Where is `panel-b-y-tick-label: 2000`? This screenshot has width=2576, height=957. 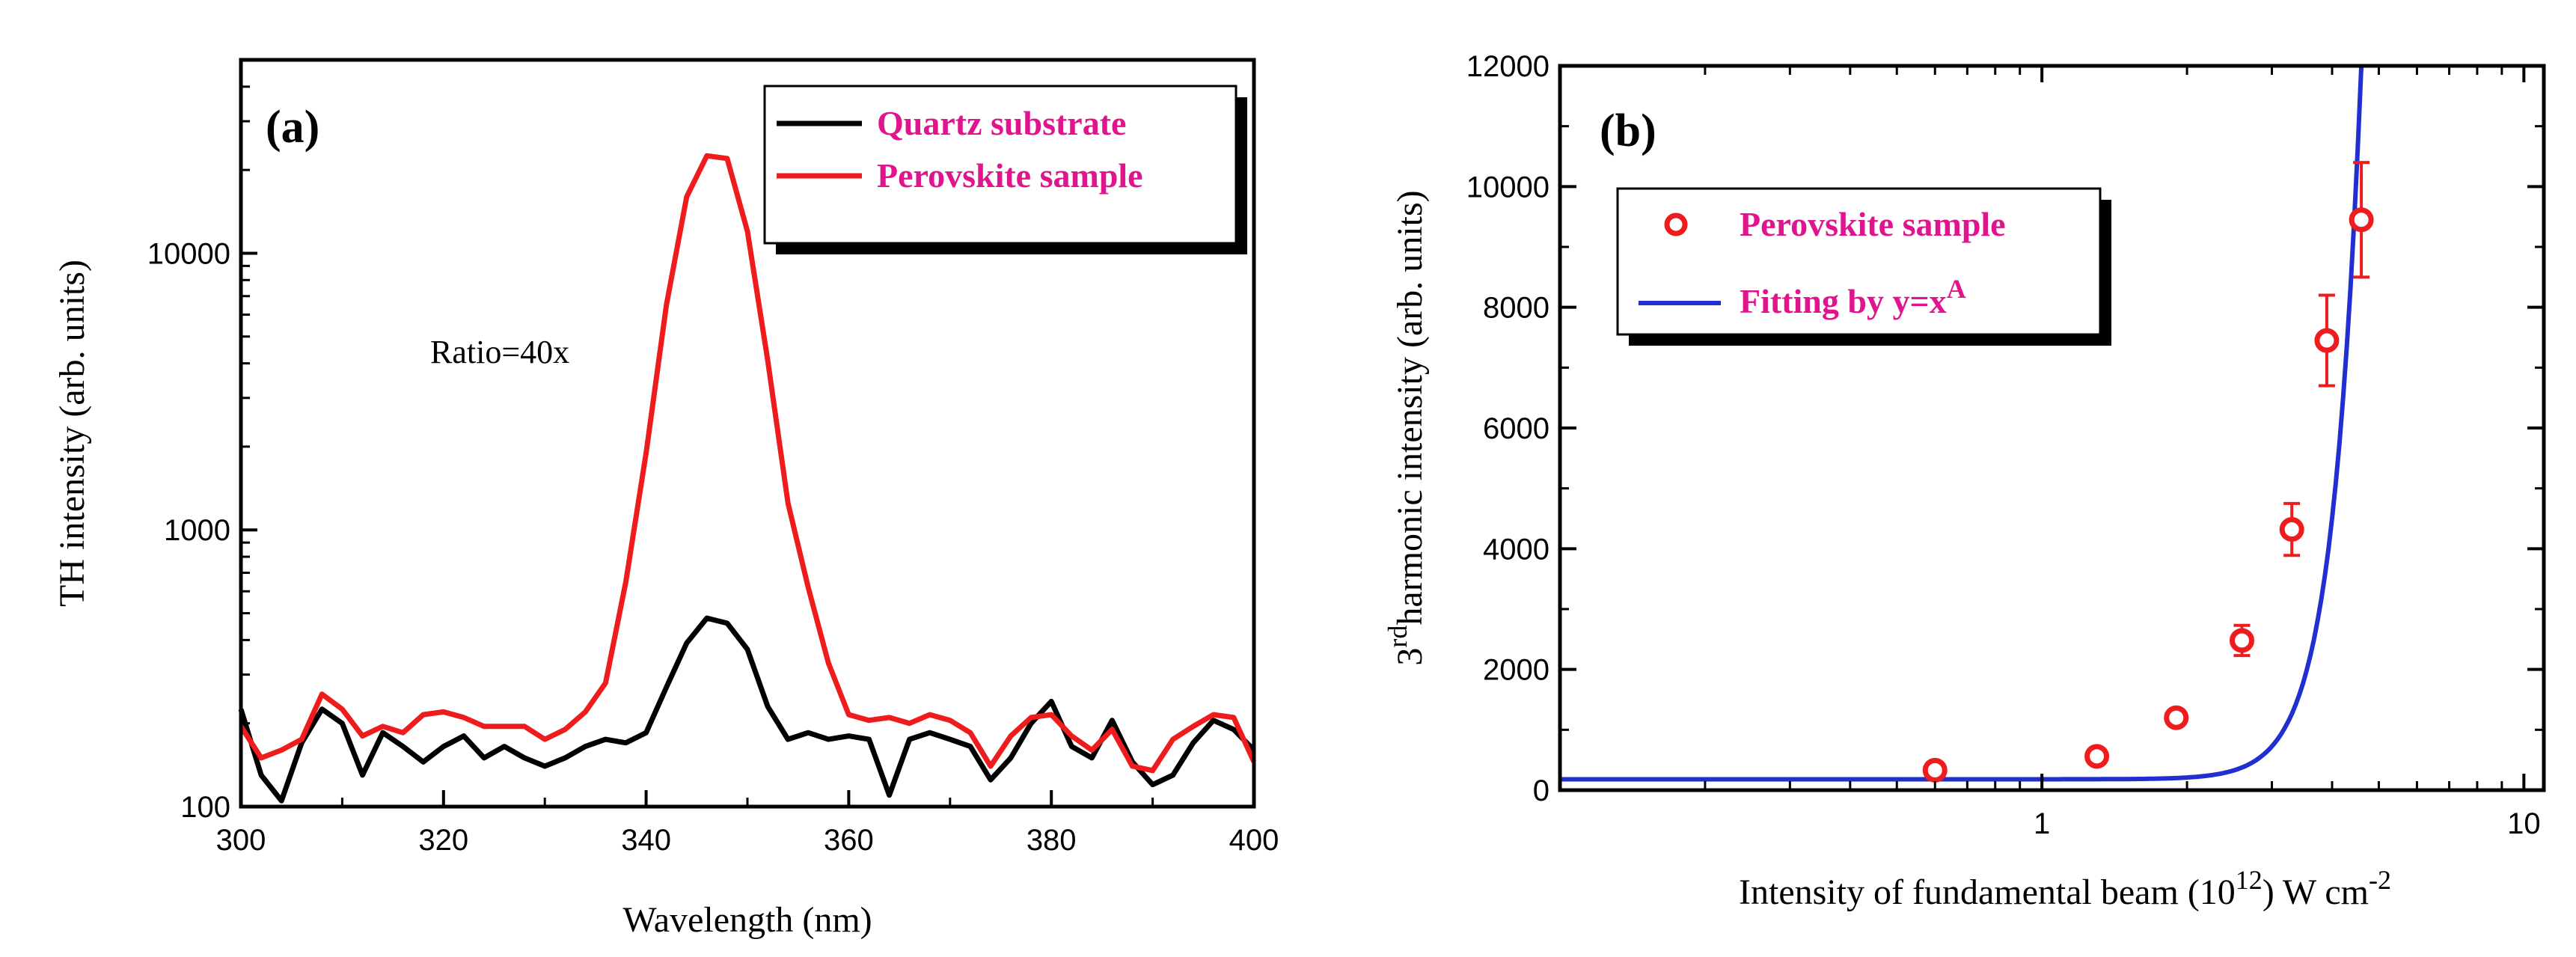
panel-b-y-tick-label: 2000 is located at coordinates (1516, 670).